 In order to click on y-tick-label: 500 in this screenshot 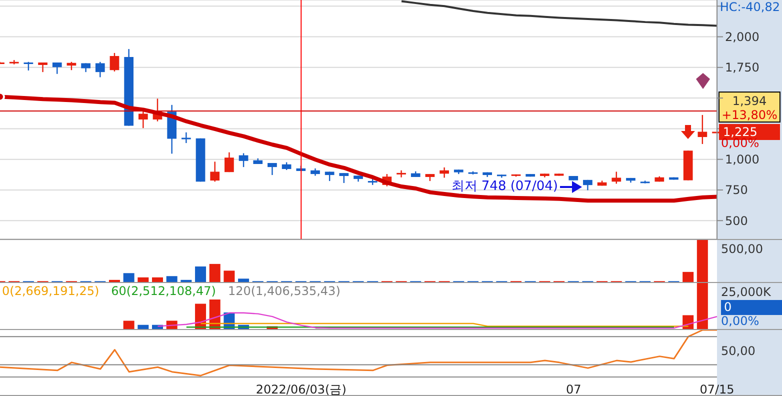, I will do `click(736, 221)`.